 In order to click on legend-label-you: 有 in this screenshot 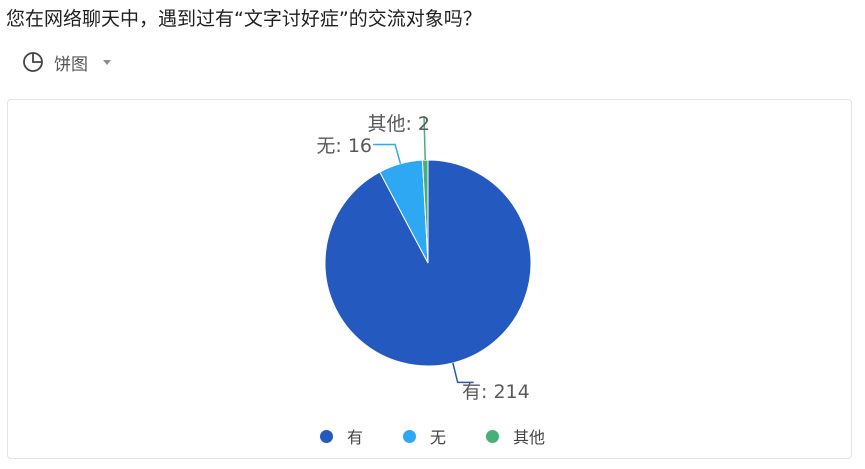, I will do `click(354, 437)`.